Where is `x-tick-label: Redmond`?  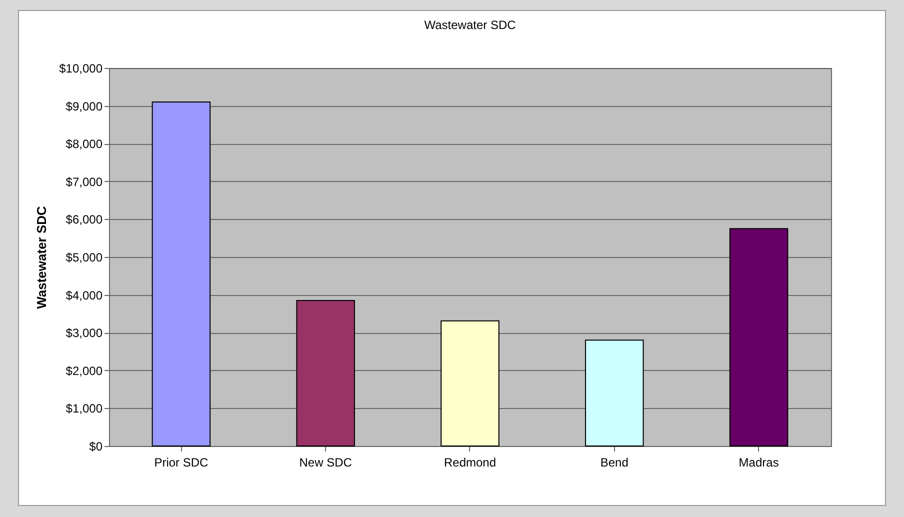
x-tick-label: Redmond is located at coordinates (470, 463).